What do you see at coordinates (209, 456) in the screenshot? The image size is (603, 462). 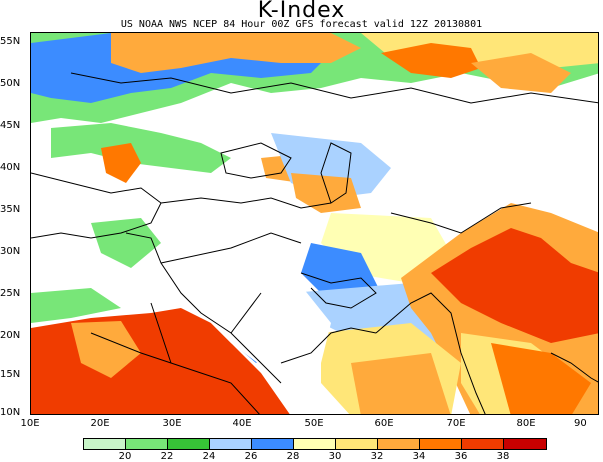 I see `colorbar-label-24: 24` at bounding box center [209, 456].